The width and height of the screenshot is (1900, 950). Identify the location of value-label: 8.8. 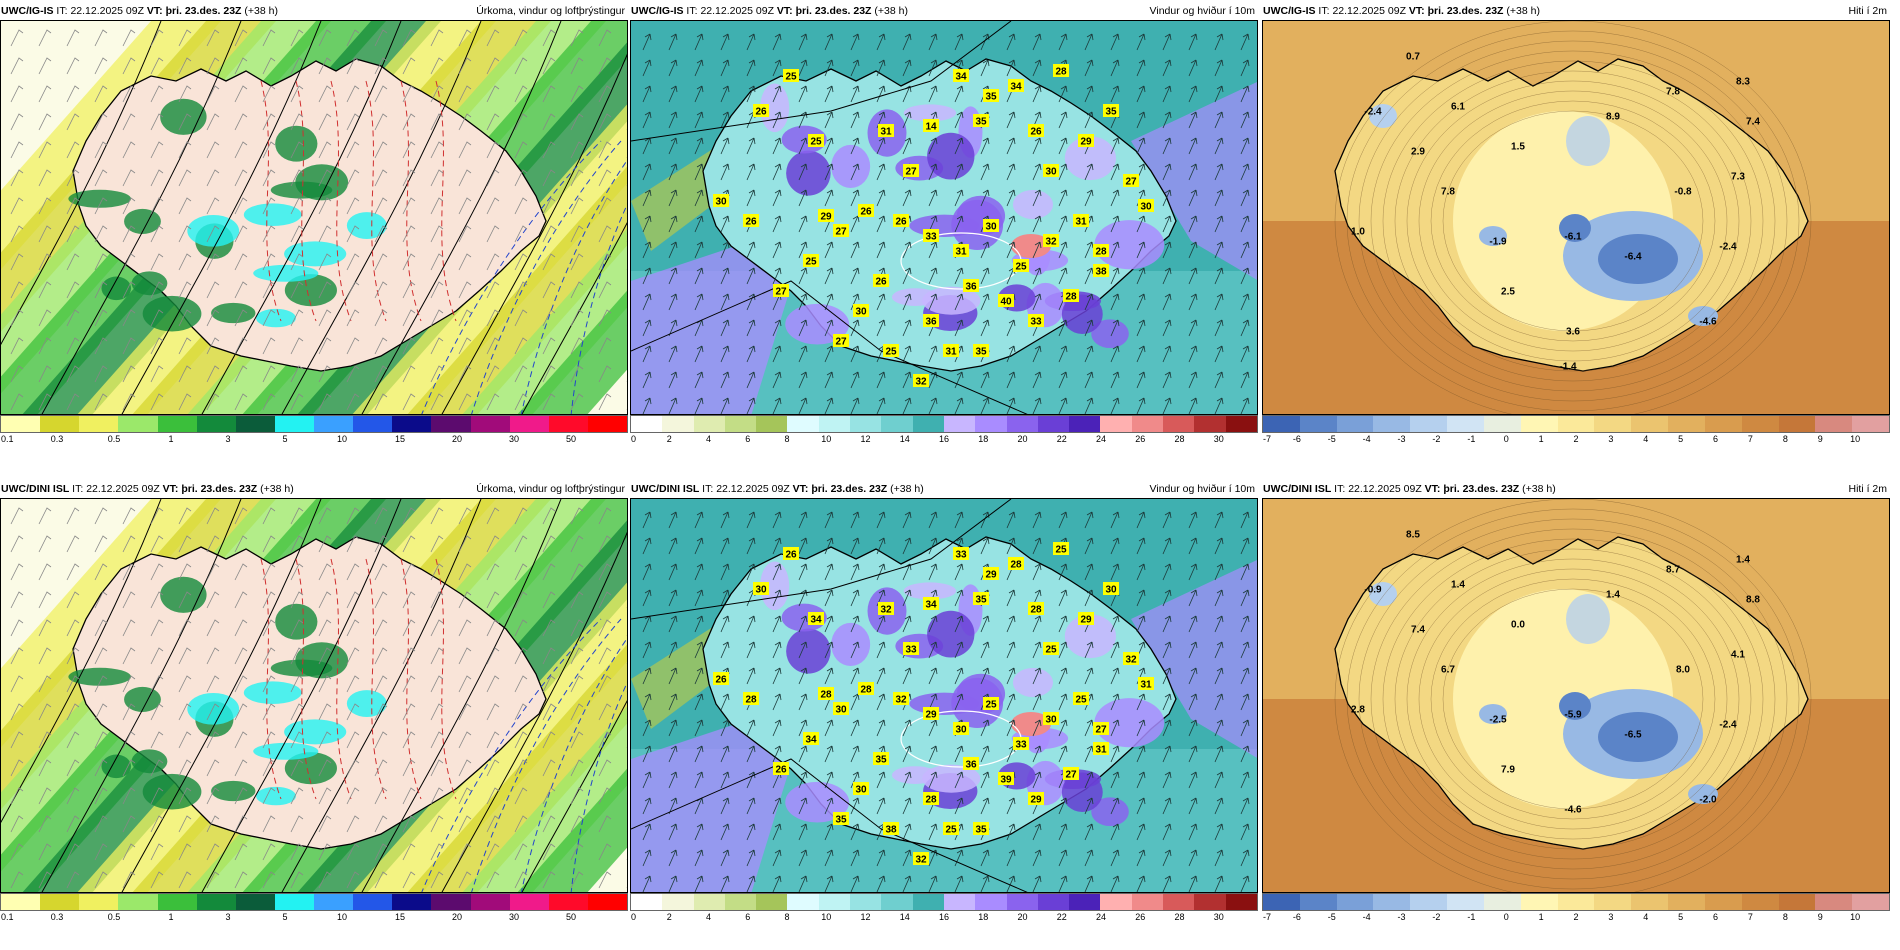
(1753, 600).